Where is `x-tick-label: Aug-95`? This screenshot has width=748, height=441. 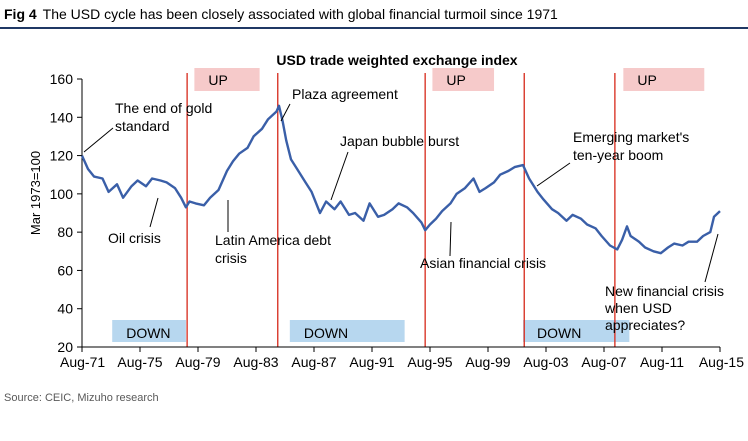
x-tick-label: Aug-95 is located at coordinates (429, 362).